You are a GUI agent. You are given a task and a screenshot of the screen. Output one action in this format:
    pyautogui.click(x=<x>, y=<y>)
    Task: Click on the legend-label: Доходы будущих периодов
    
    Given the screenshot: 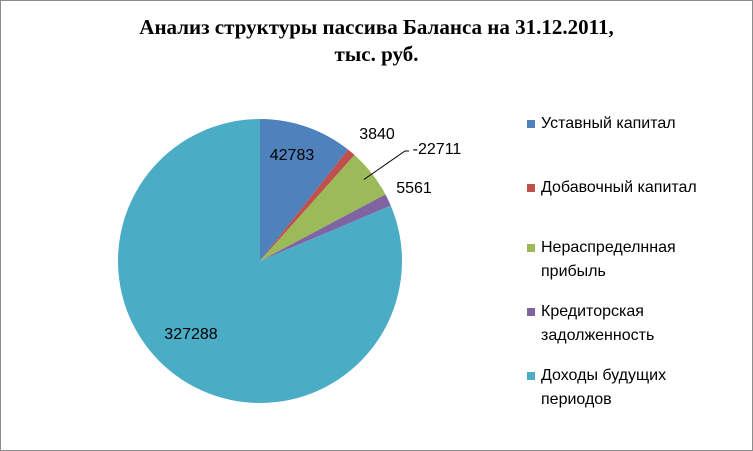 What is the action you would take?
    pyautogui.click(x=604, y=387)
    